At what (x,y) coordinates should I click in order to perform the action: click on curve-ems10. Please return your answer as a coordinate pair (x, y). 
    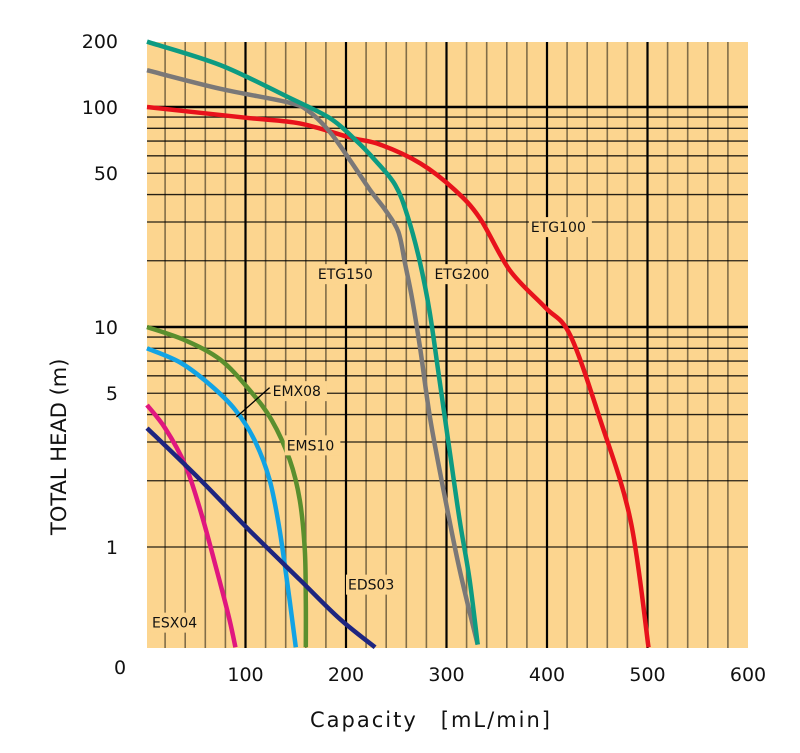
    Looking at the image, I should click on (227, 486).